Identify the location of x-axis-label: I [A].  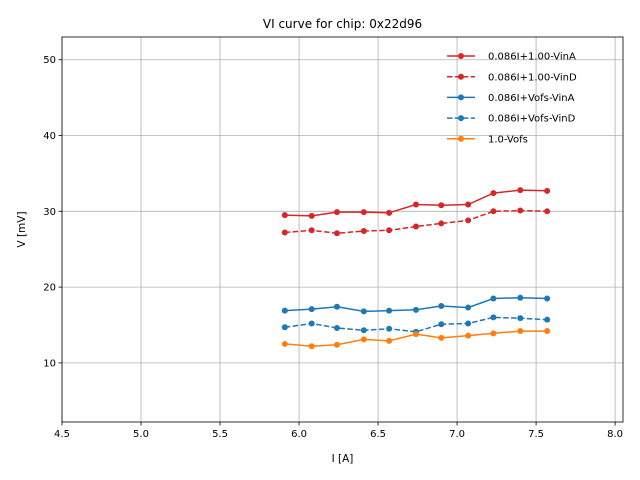
(343, 459).